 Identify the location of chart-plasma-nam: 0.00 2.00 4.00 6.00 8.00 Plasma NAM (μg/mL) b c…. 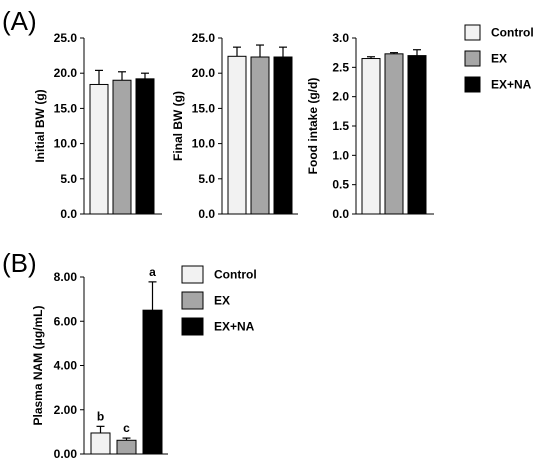
(99, 363).